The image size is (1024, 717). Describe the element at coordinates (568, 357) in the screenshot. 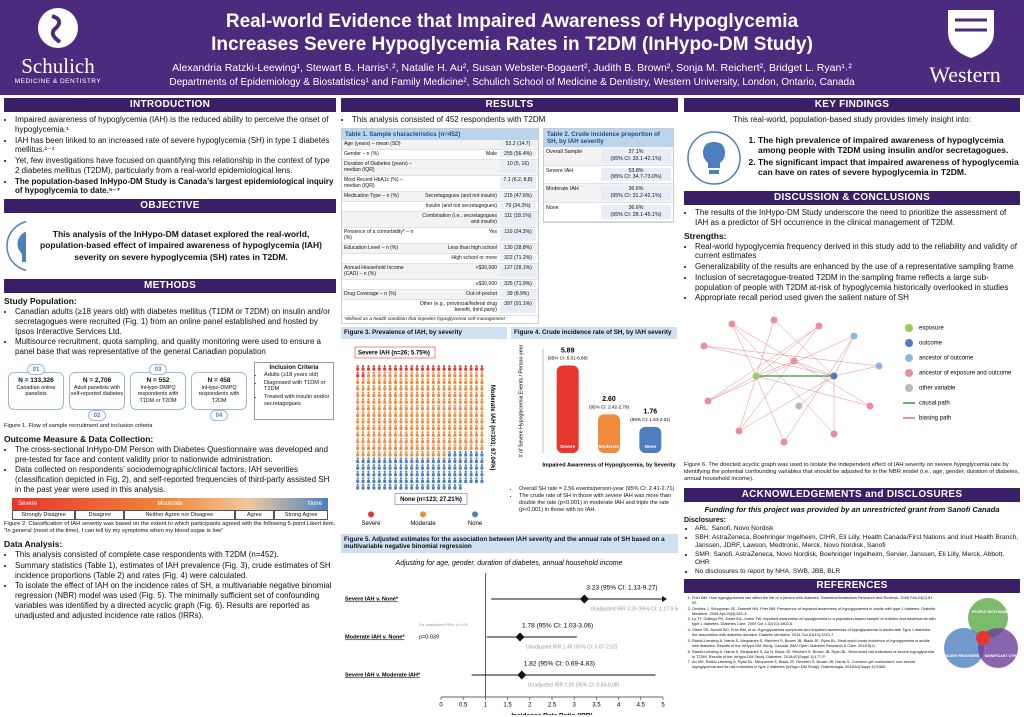

I see `ci-label: (95% CI: 5.01-6.88)` at that location.